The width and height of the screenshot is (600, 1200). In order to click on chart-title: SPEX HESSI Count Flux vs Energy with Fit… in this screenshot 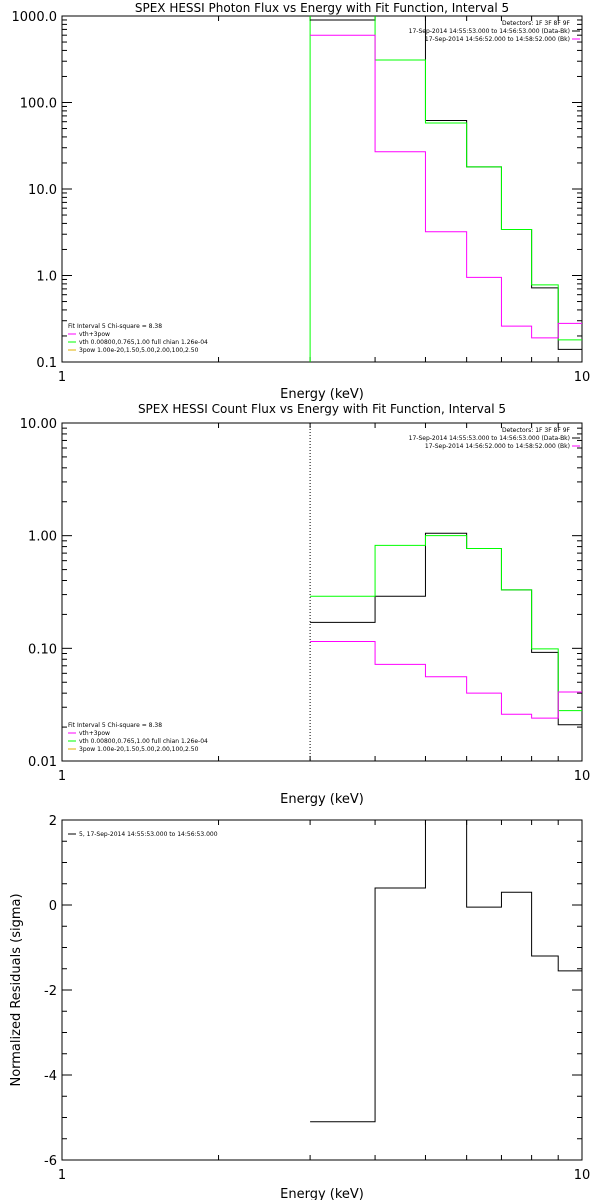, I will do `click(322, 409)`.